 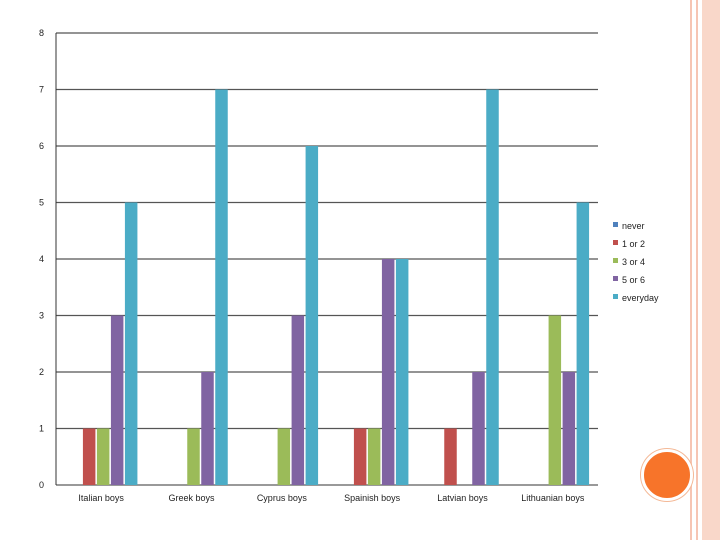 What do you see at coordinates (462, 498) in the screenshot?
I see `x-category-label: Latvian boys` at bounding box center [462, 498].